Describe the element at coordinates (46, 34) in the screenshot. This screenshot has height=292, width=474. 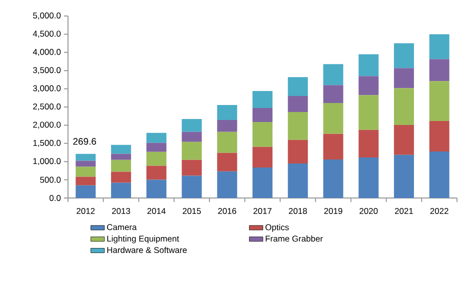
I see `y-tick-label: 4,500.0` at that location.